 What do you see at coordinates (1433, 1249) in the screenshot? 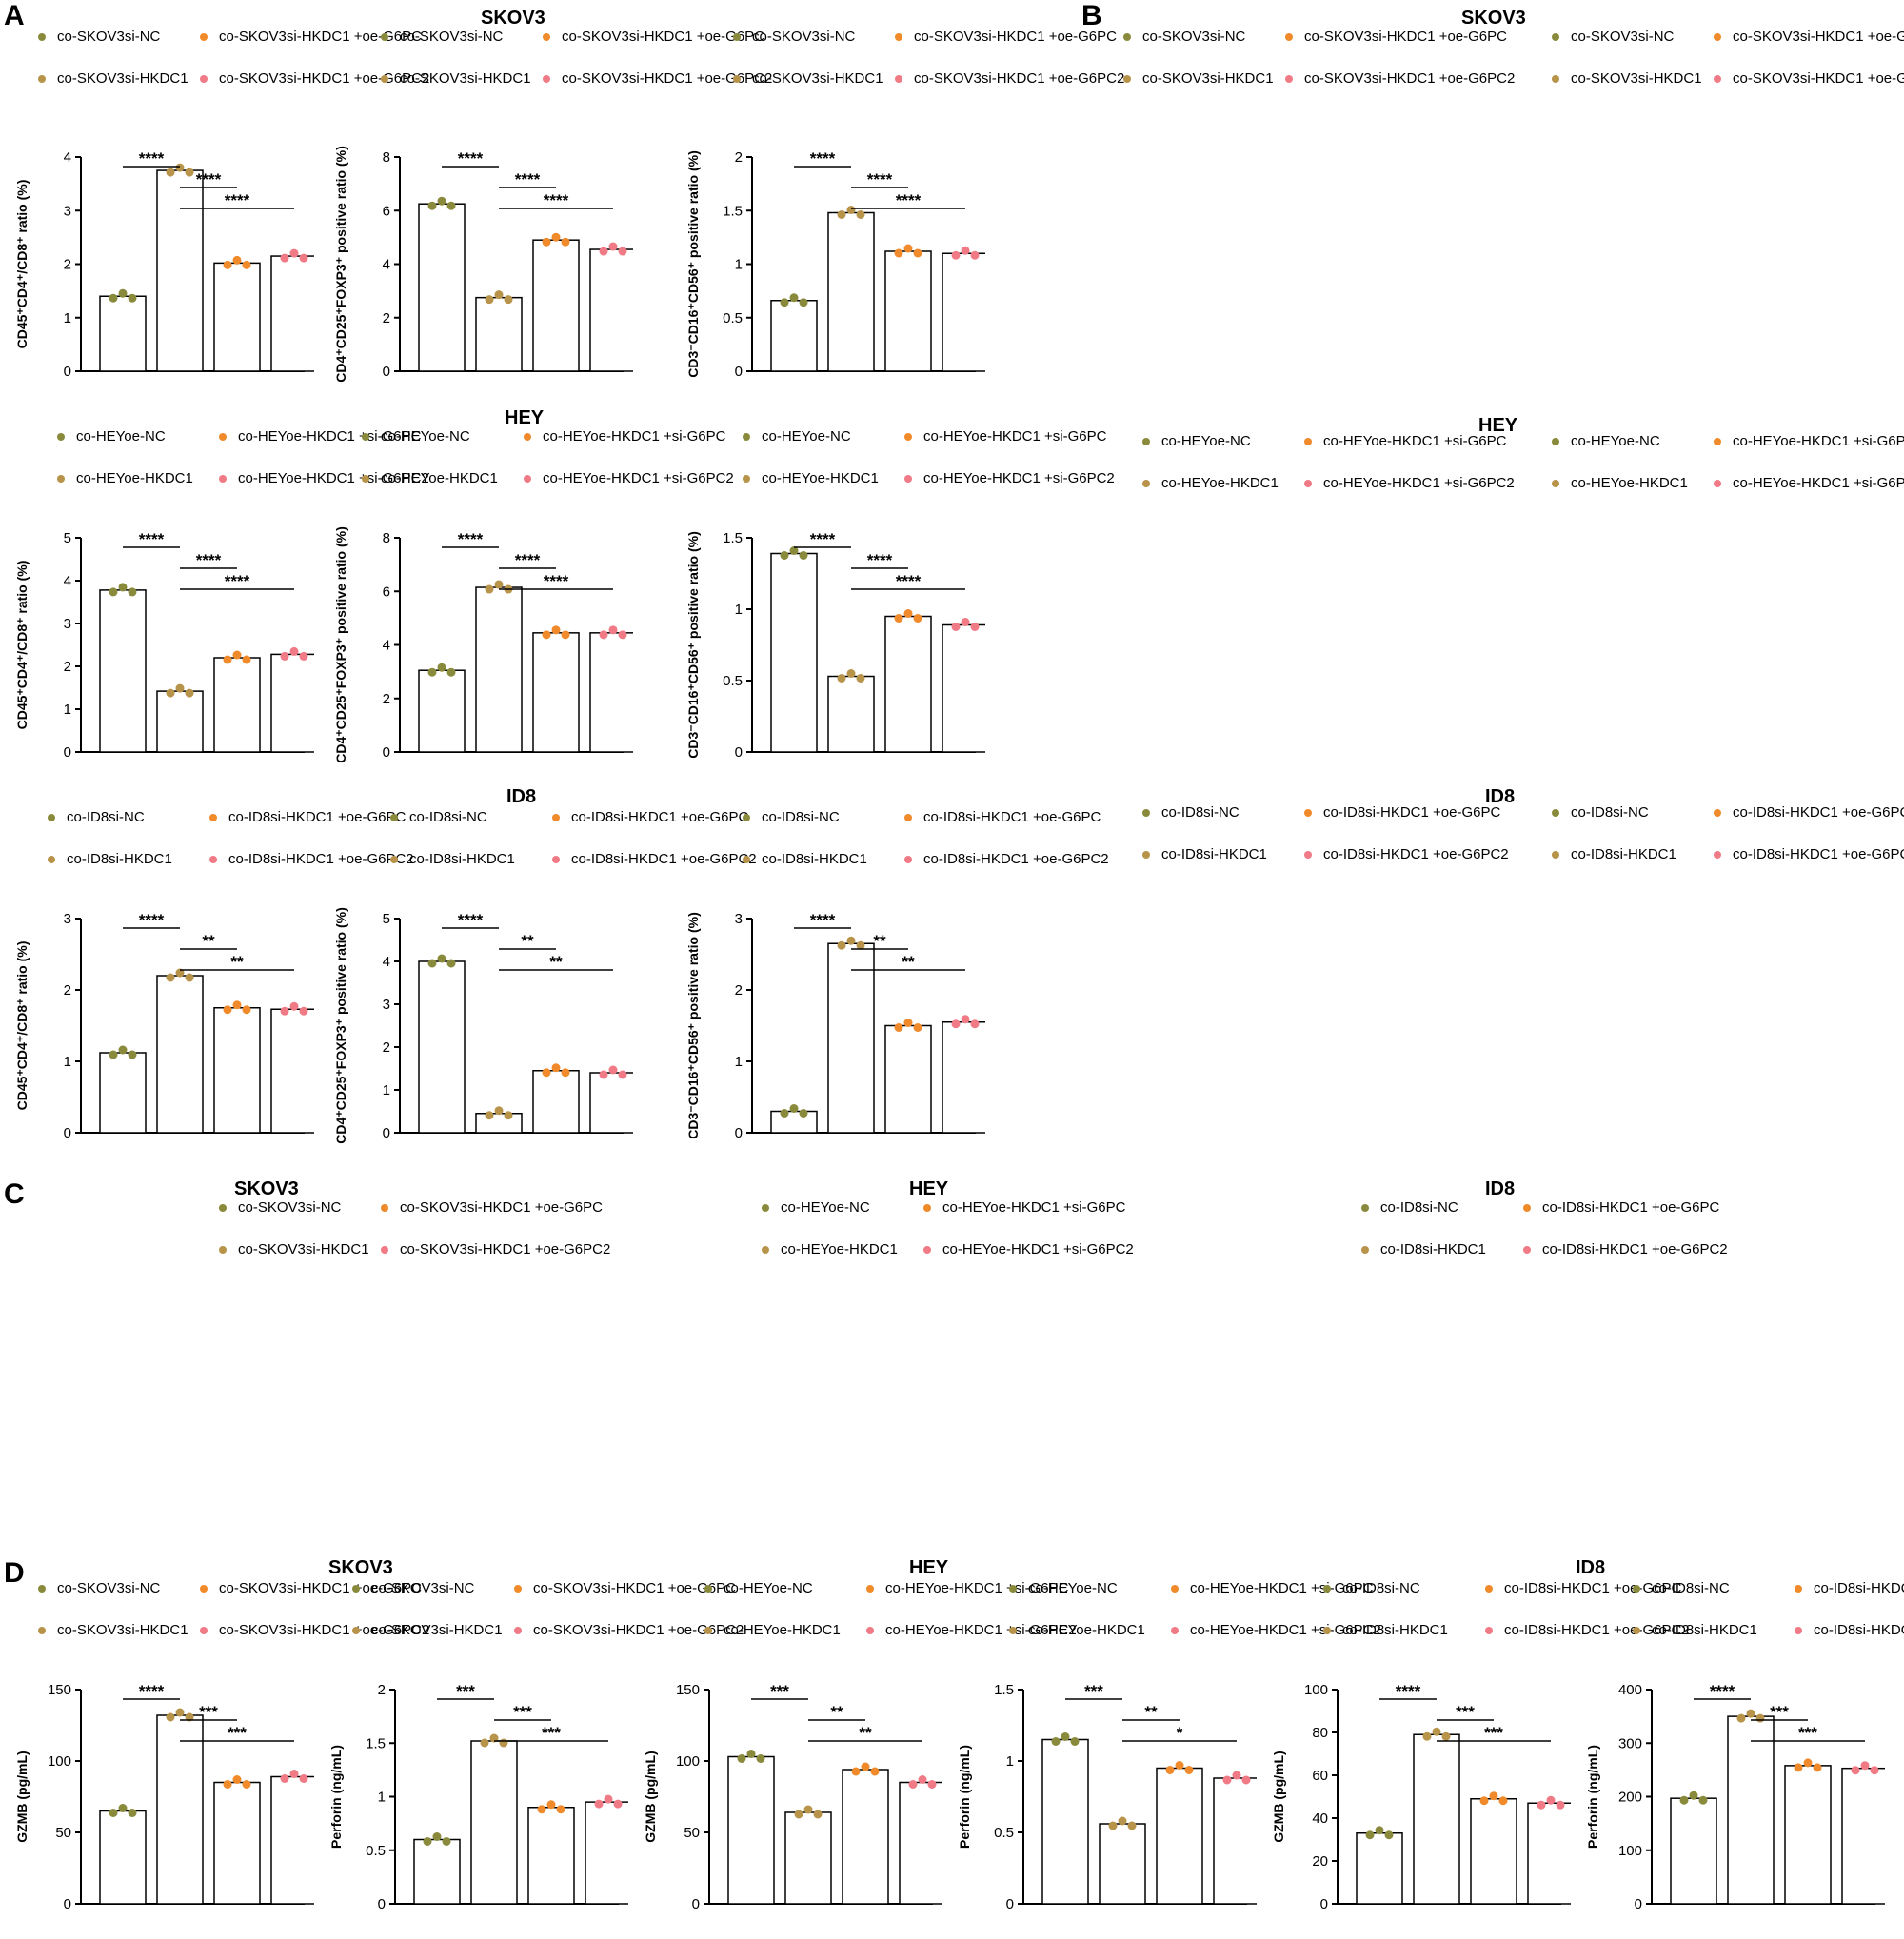
I see `legend-label: co-ID8si-HKDC1` at bounding box center [1433, 1249].